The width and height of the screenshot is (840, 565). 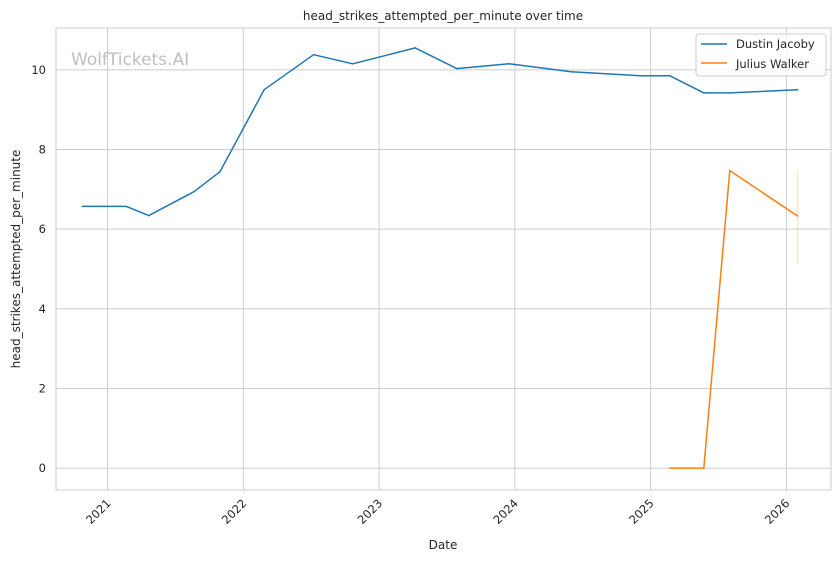 What do you see at coordinates (777, 511) in the screenshot?
I see `x-tick-label: 2026` at bounding box center [777, 511].